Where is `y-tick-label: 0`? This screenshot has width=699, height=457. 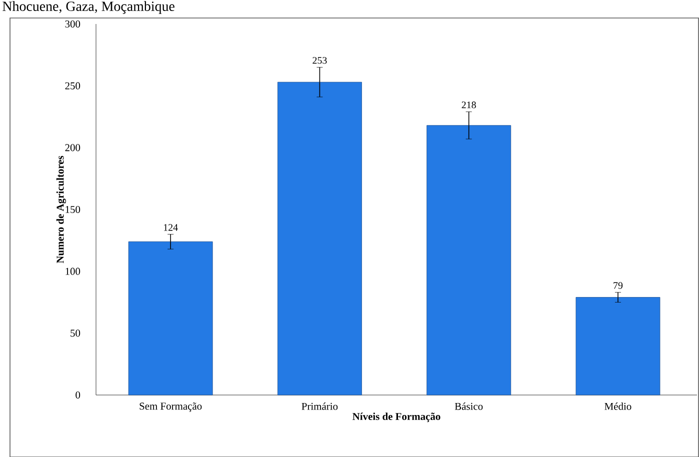 y-tick-label: 0 is located at coordinates (78, 395).